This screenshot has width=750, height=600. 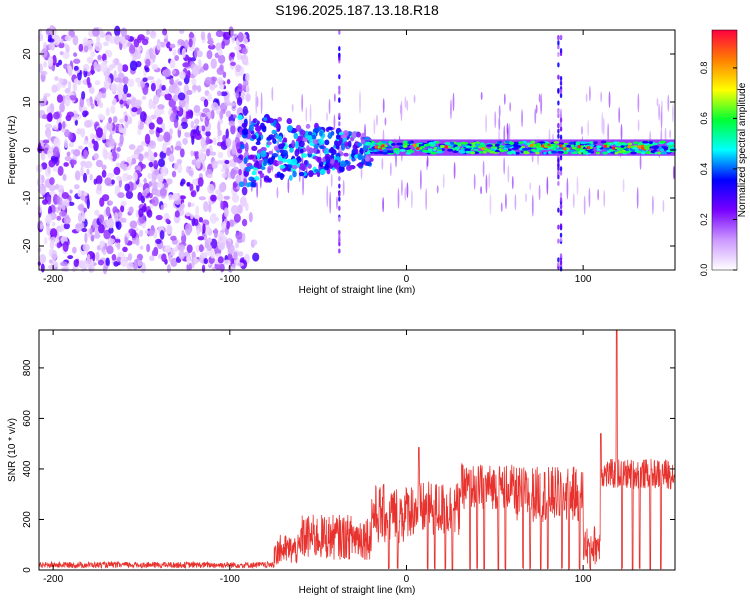 What do you see at coordinates (386, 146) in the screenshot?
I see `band-peak-halo` at bounding box center [386, 146].